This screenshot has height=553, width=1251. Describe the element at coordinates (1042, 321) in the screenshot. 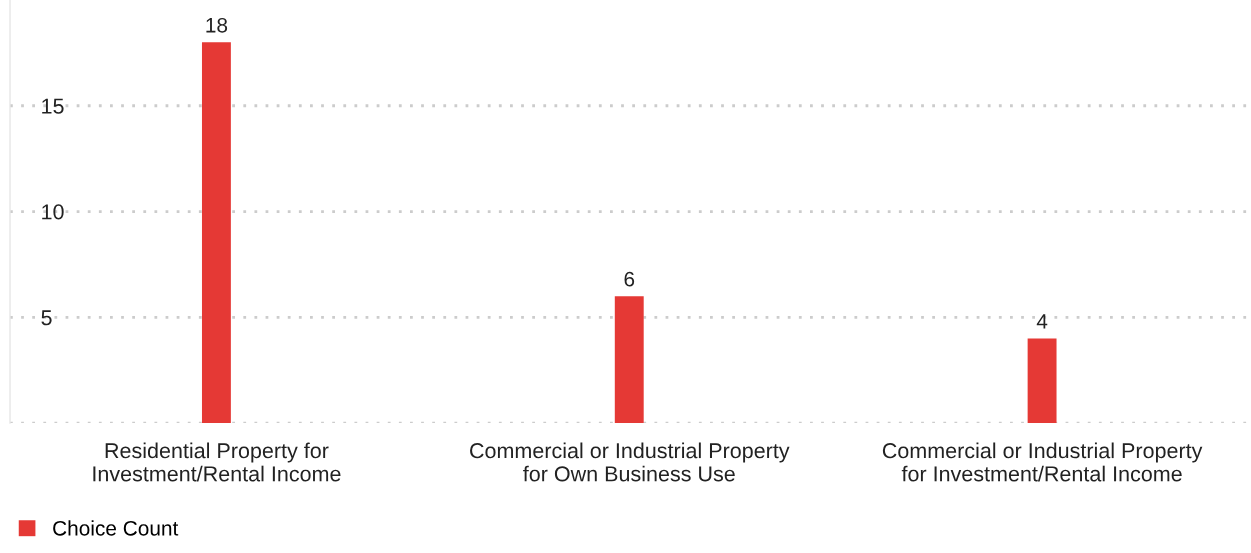

I see `data-label: 4` at that location.